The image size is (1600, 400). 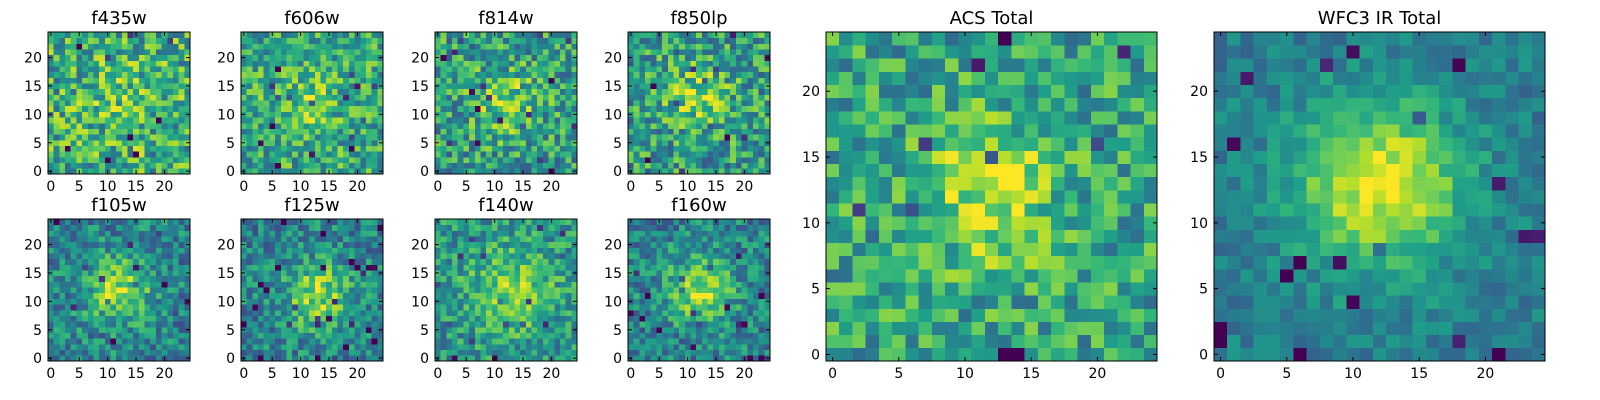 I want to click on x-tick-label: 0, so click(x=243, y=374).